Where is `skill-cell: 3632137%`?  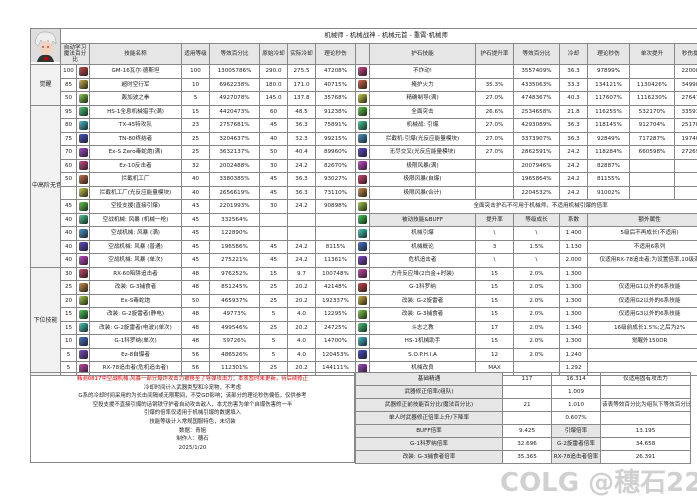
skill-cell: 3632137% is located at coordinates (234, 152).